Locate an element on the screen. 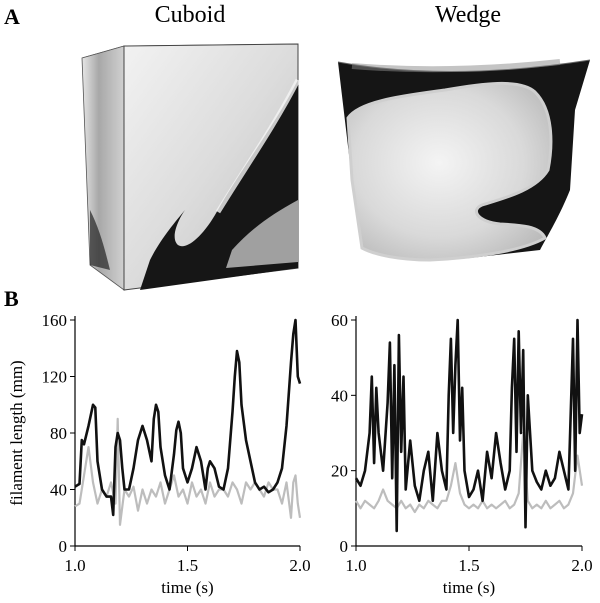 The width and height of the screenshot is (600, 603). right-y-tick-label: 0 is located at coordinates (344, 546).